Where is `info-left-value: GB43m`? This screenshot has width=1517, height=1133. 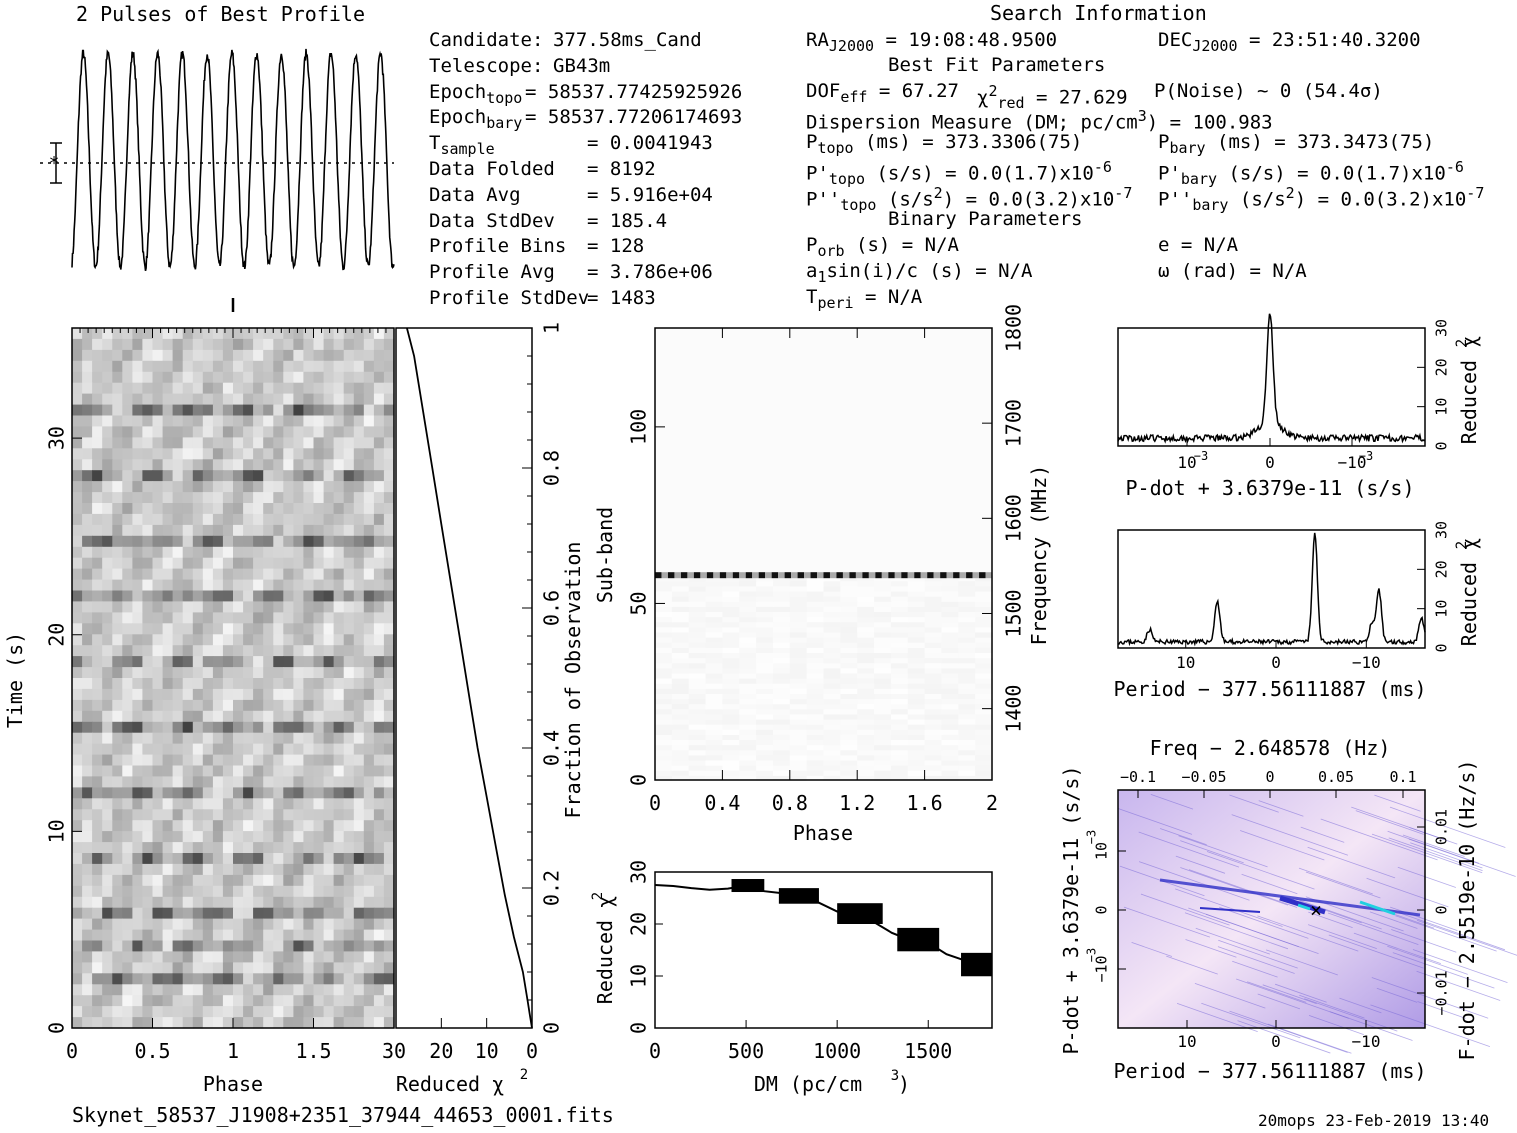 info-left-value: GB43m is located at coordinates (582, 65).